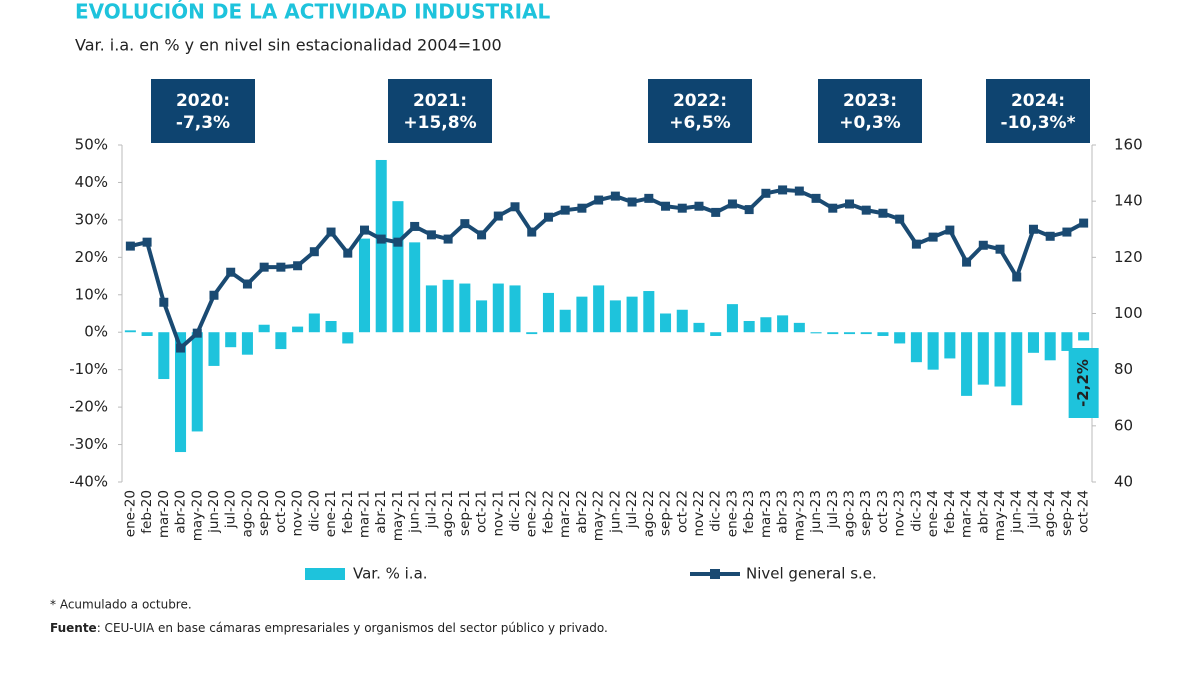 The width and height of the screenshot is (1200, 675). Describe the element at coordinates (147, 512) in the screenshot. I see `x-tick-label: feb-20` at that location.